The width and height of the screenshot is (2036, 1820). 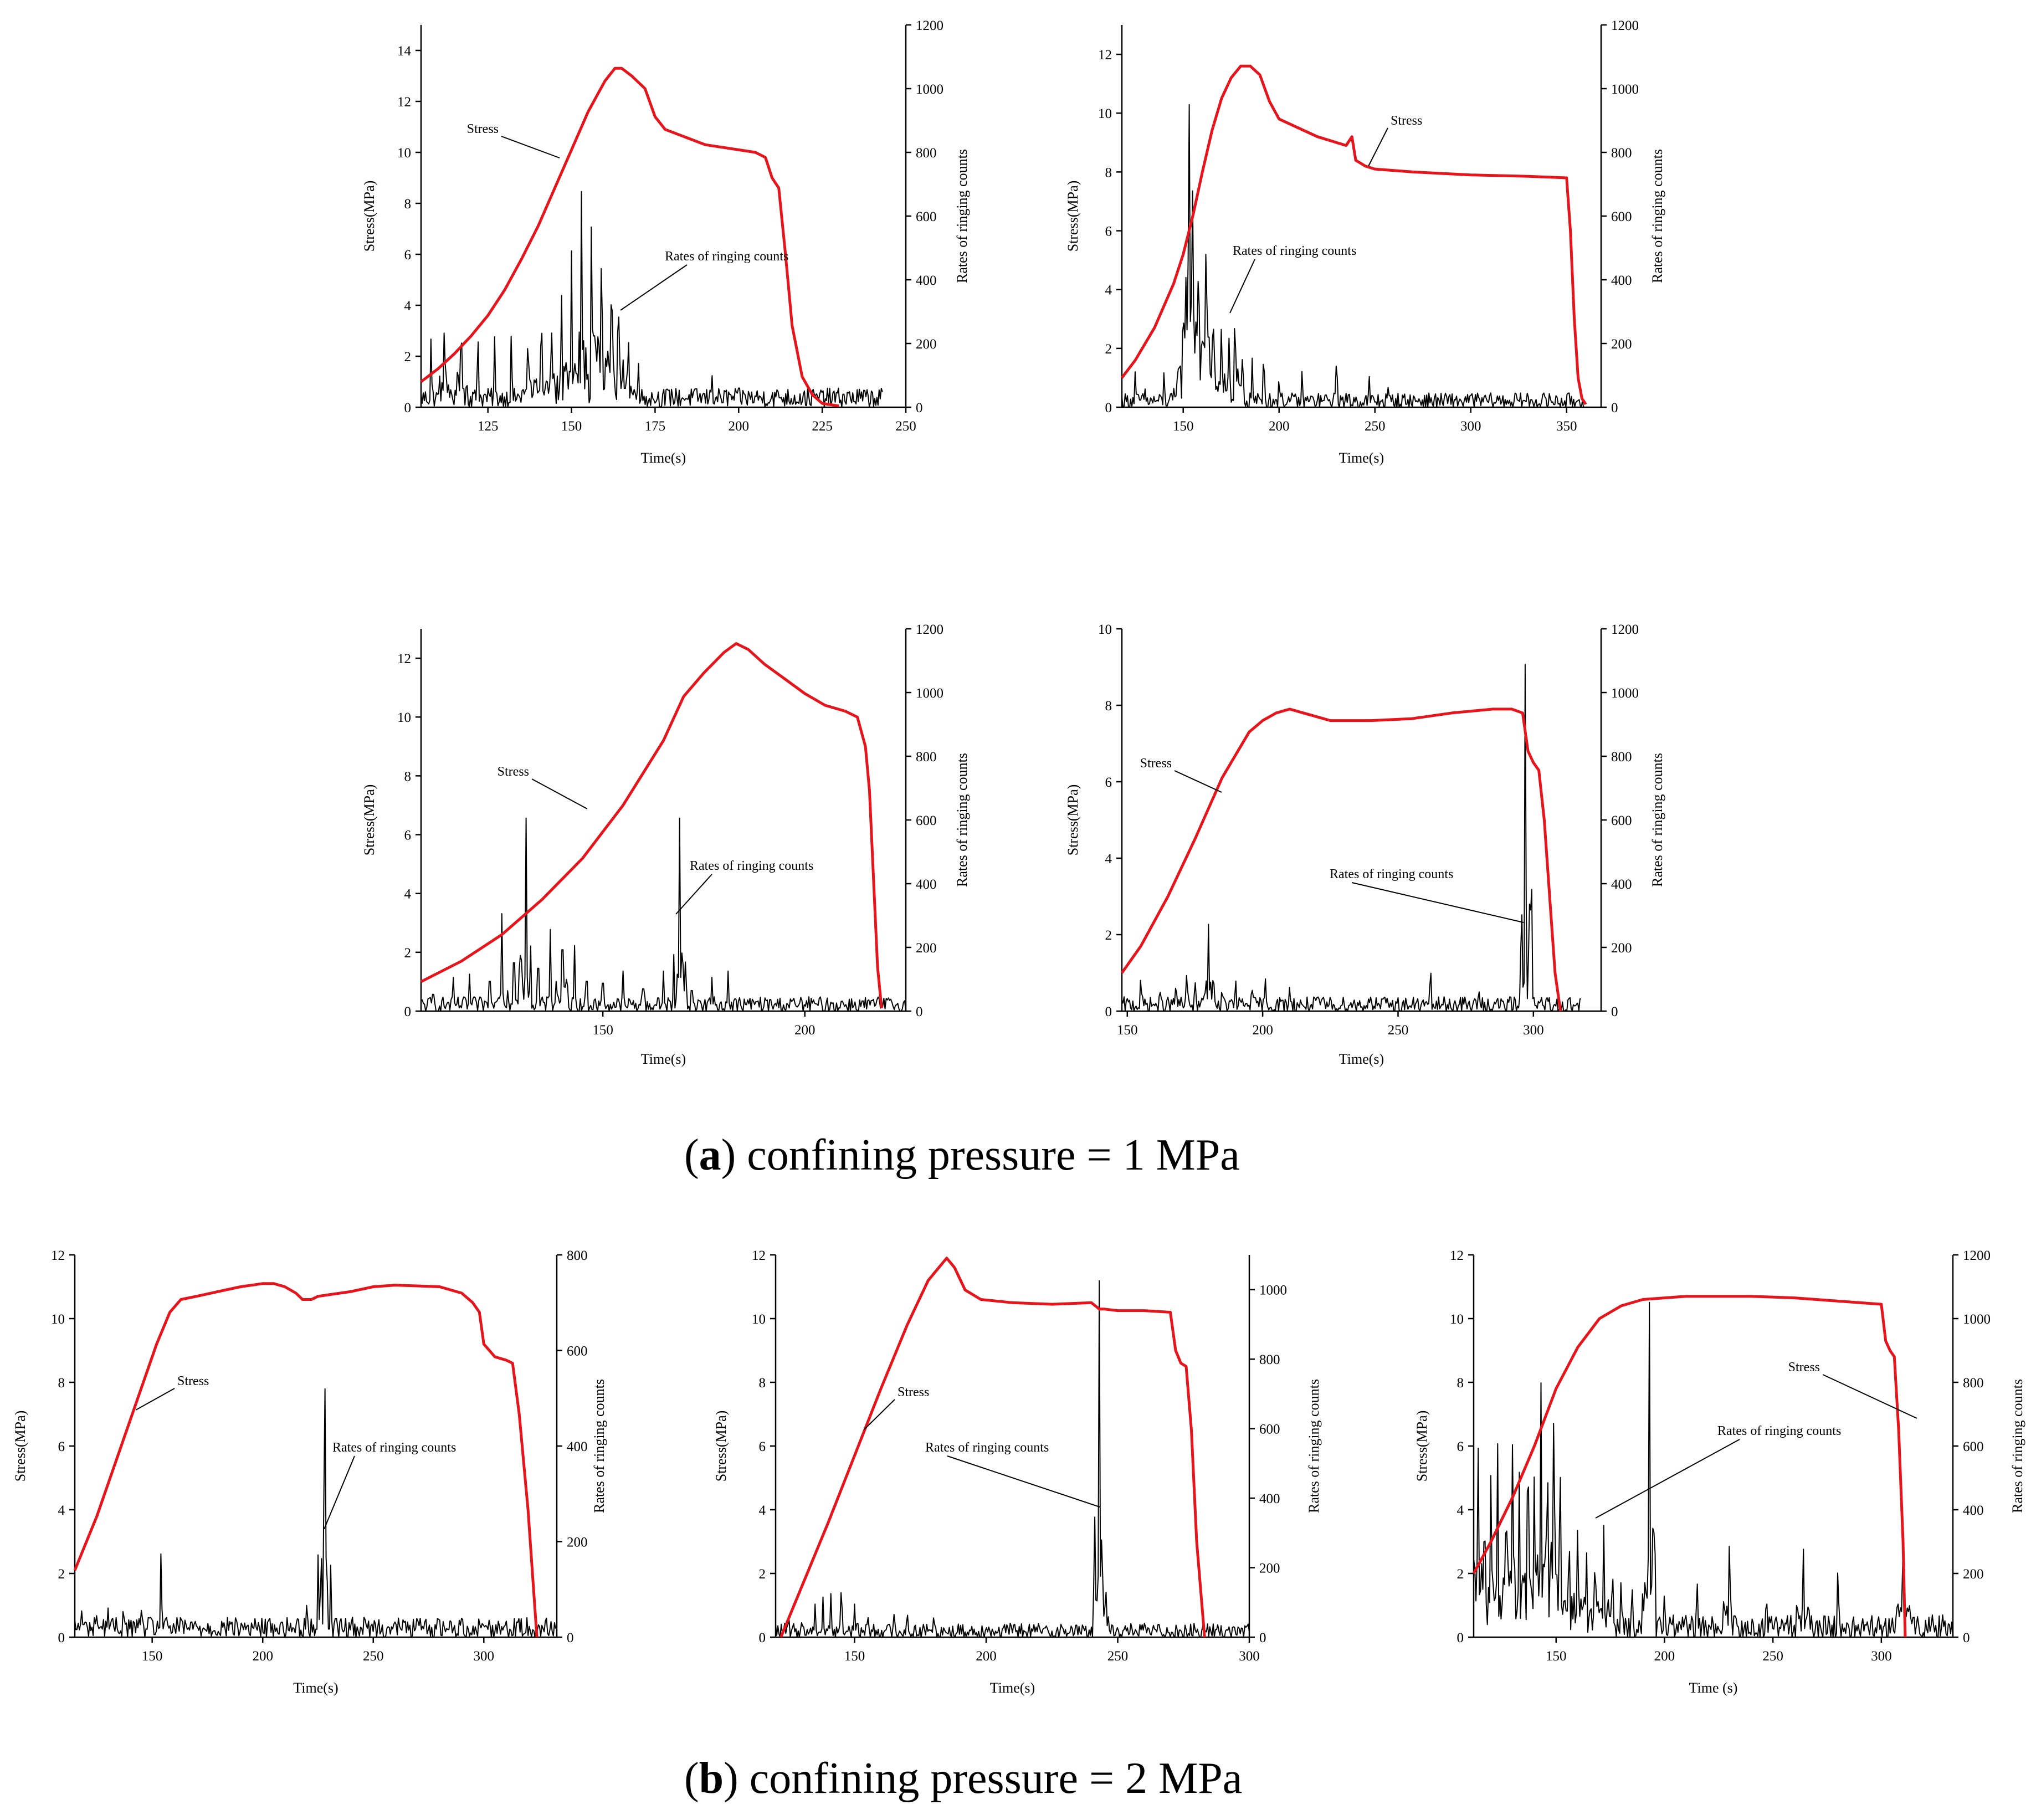 What do you see at coordinates (822, 426) in the screenshot?
I see `x-tick-label: 225` at bounding box center [822, 426].